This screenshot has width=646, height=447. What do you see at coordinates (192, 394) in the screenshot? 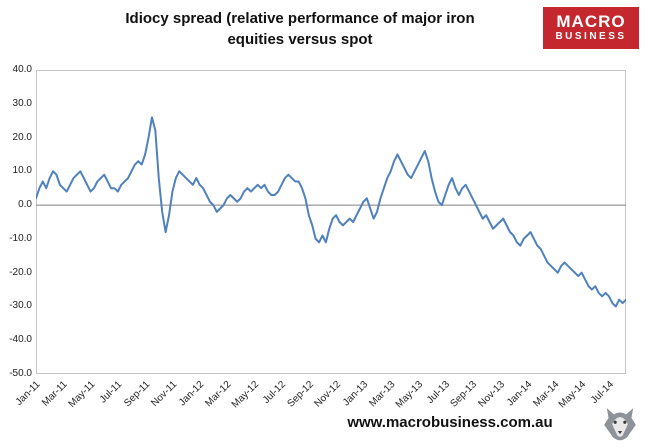
I see `x-axis-tick-label: Jan-12` at bounding box center [192, 394].